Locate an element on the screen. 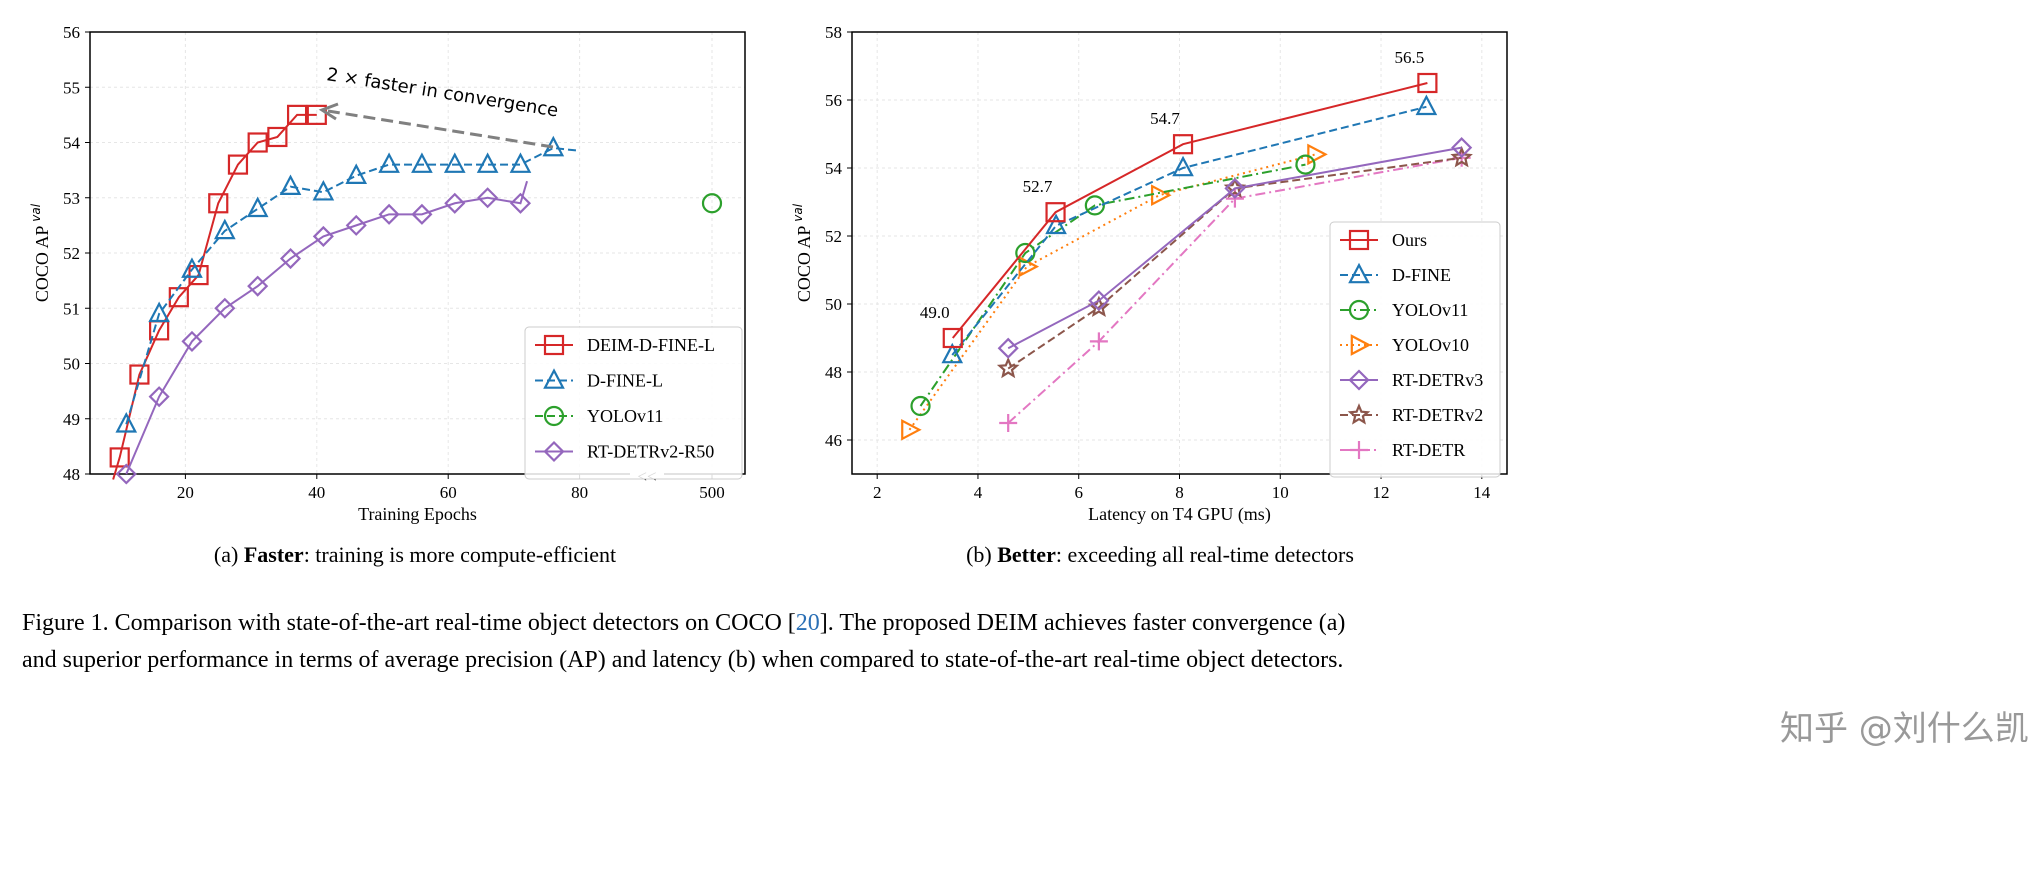  annotation-text: 2 × faster in convergence is located at coordinates (442, 92).